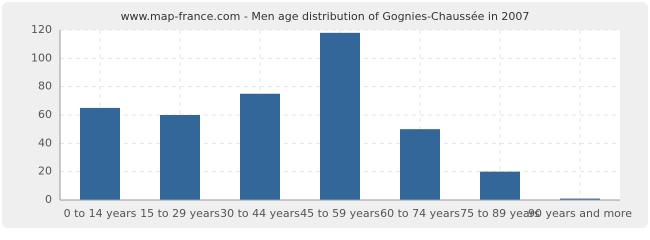 This screenshot has height=240, width=650. I want to click on y-tick-label: 80, so click(45, 86).